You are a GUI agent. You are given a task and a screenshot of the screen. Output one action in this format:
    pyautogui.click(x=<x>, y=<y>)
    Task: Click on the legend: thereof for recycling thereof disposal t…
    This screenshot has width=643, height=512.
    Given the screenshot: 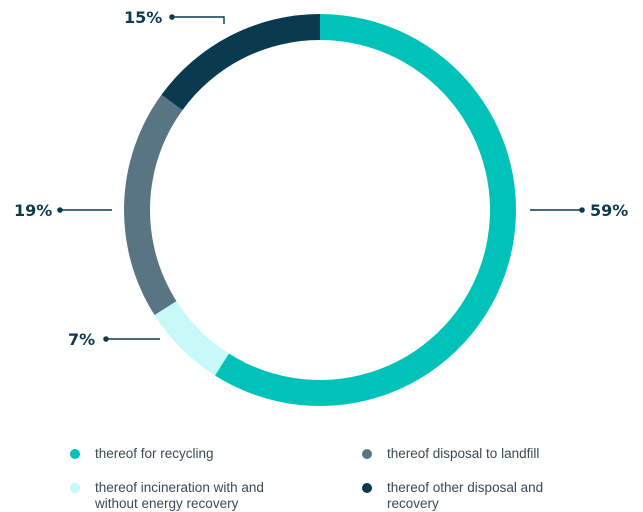 What is the action you would take?
    pyautogui.click(x=321, y=476)
    